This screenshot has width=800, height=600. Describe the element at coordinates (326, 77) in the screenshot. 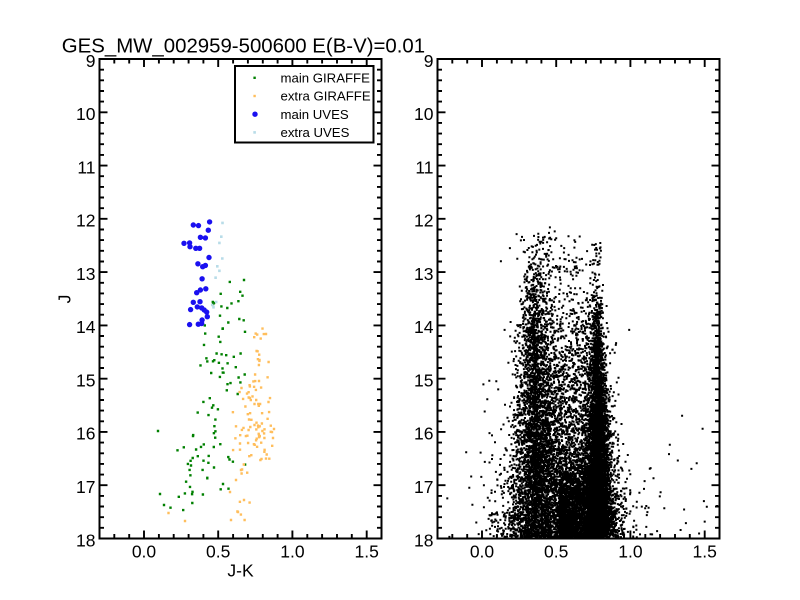

I see `svg-text: main GIRAFFE` at that location.